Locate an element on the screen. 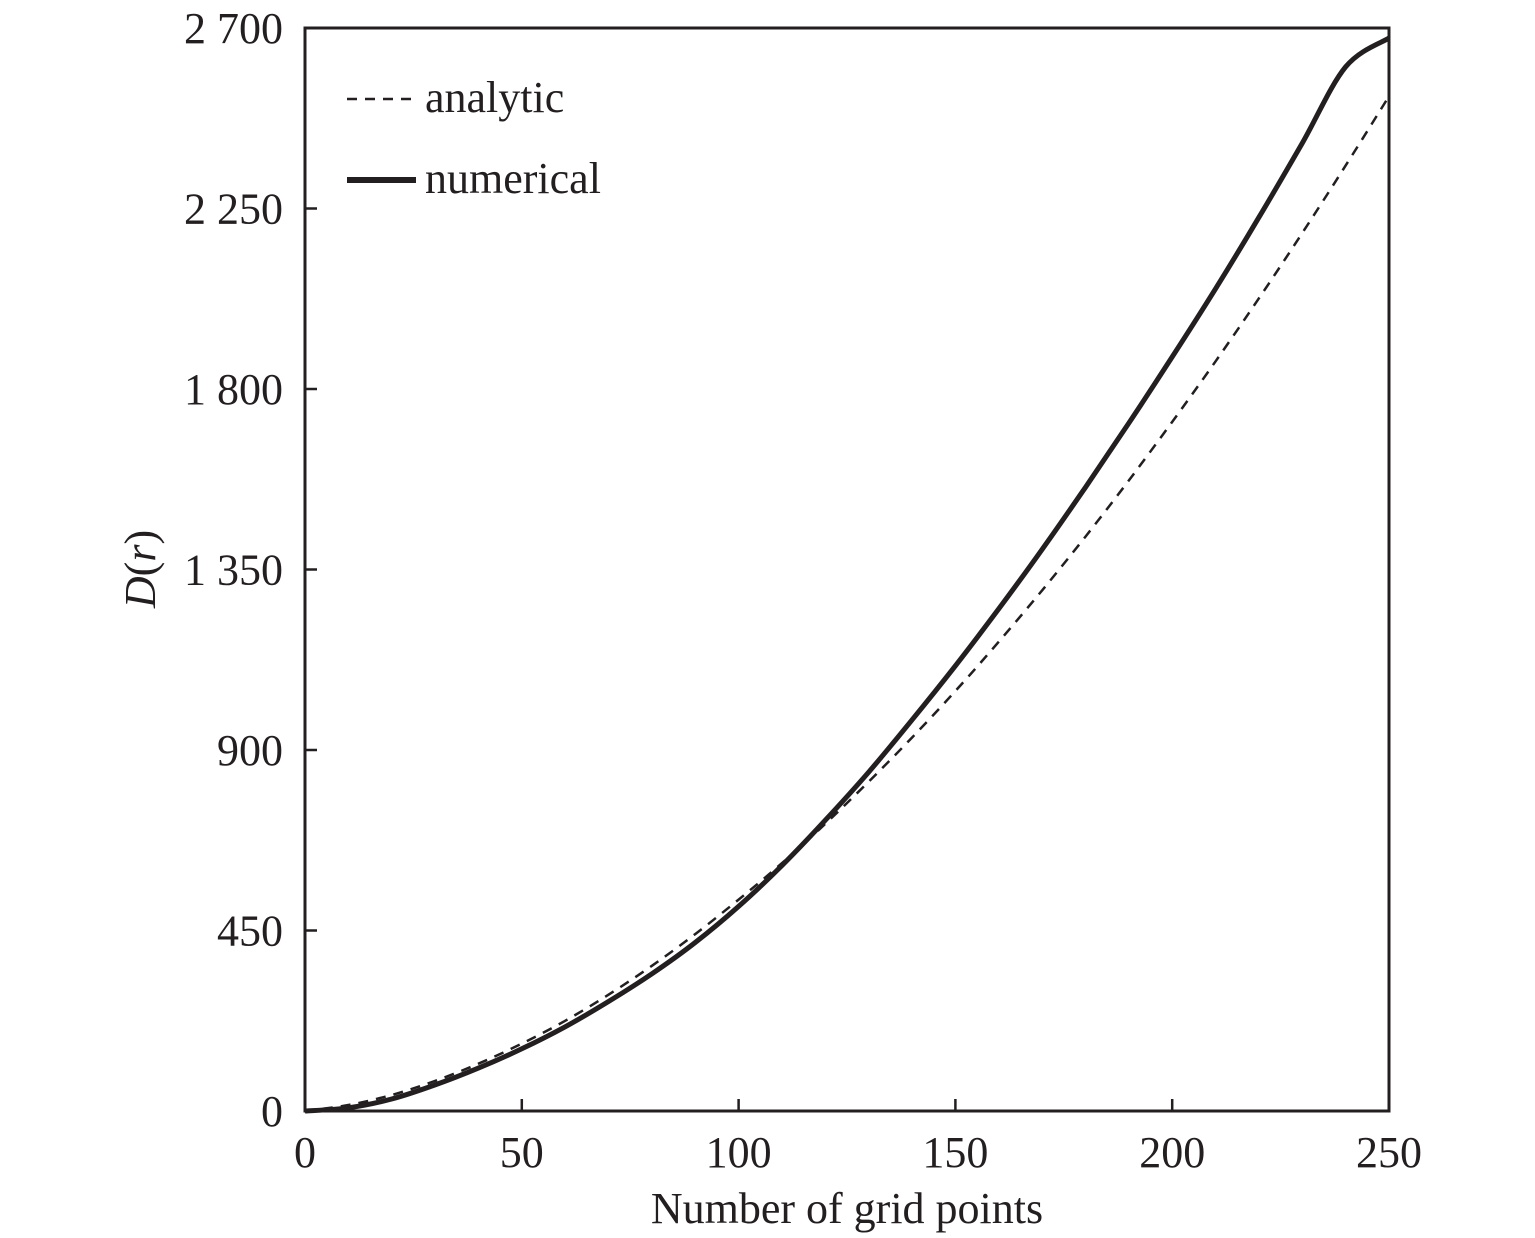 Image resolution: width=1535 pixels, height=1238 pixels. x-tick-label: 200 is located at coordinates (1172, 1152).